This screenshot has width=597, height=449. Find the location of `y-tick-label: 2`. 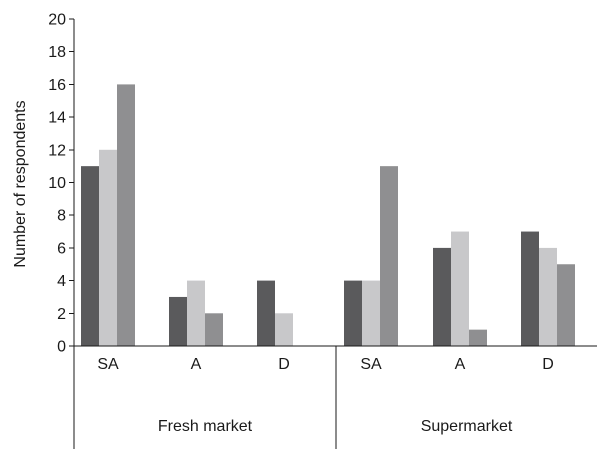

y-tick-label: 2 is located at coordinates (61, 314).